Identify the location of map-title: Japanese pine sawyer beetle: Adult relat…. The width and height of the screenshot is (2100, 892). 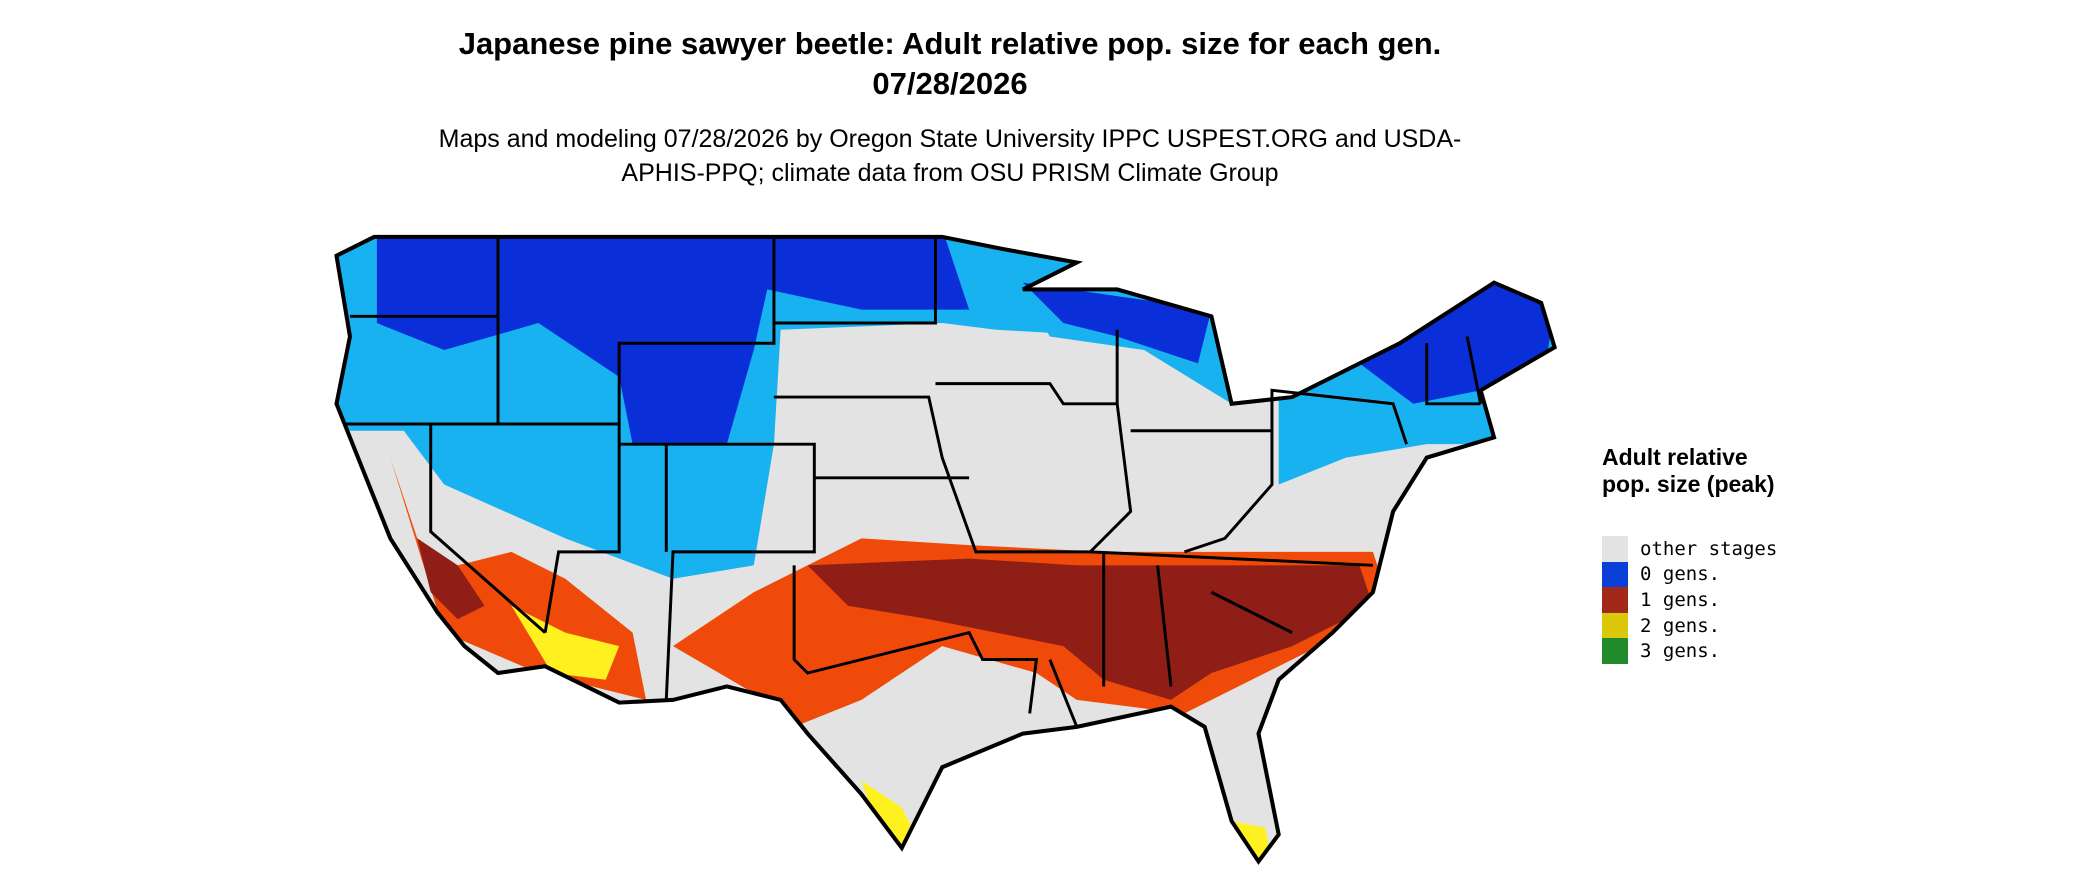
(950, 63).